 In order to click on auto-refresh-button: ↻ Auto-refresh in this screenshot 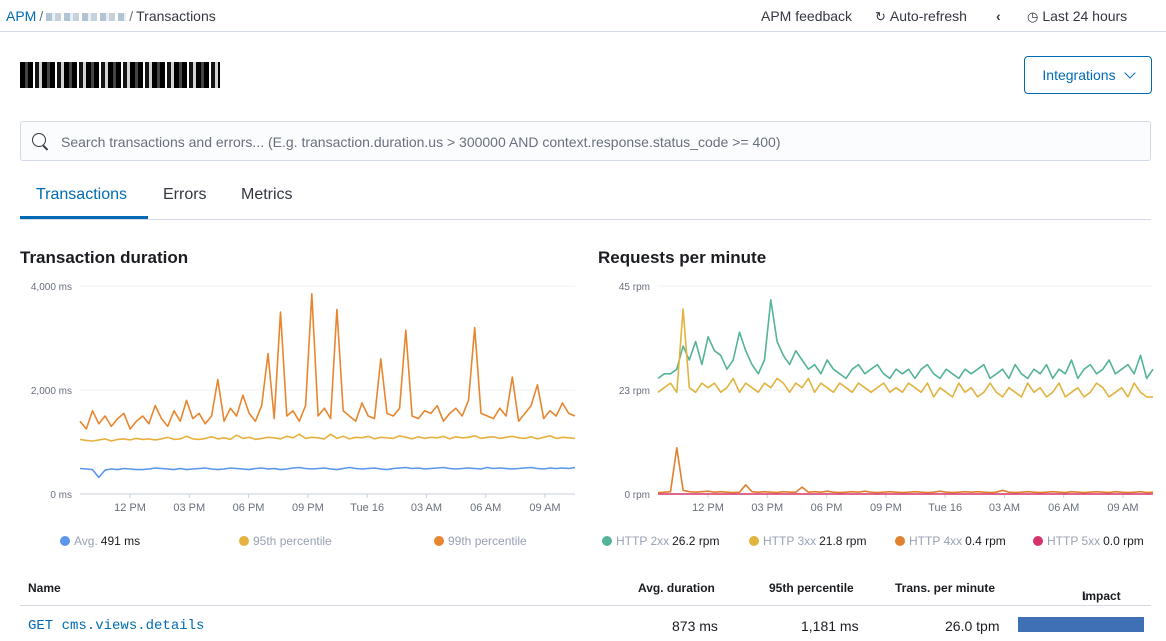, I will do `click(921, 16)`.